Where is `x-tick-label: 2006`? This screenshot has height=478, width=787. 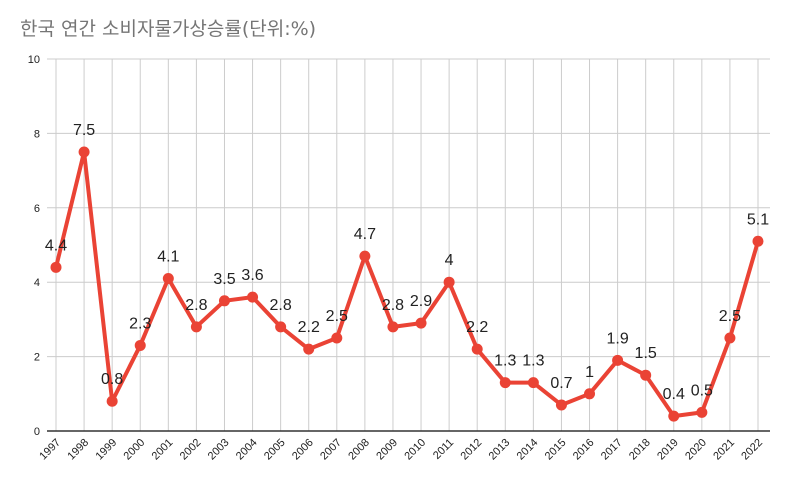 x-tick-label: 2006 is located at coordinates (303, 450).